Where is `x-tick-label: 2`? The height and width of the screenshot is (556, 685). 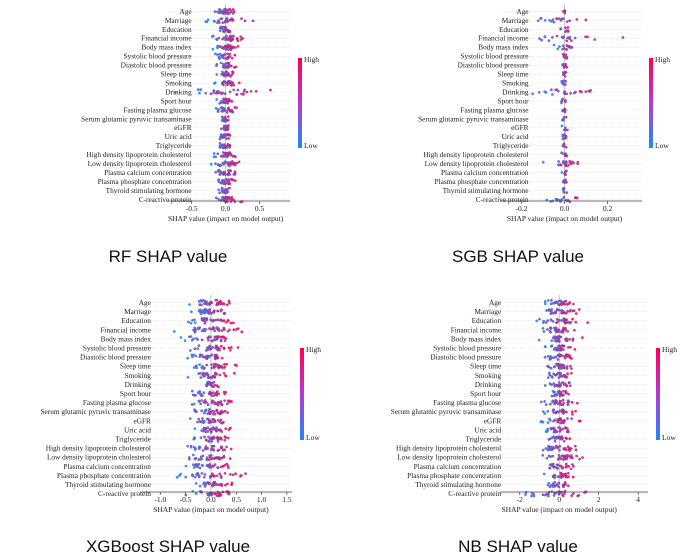
x-tick-label: 2 is located at coordinates (599, 499).